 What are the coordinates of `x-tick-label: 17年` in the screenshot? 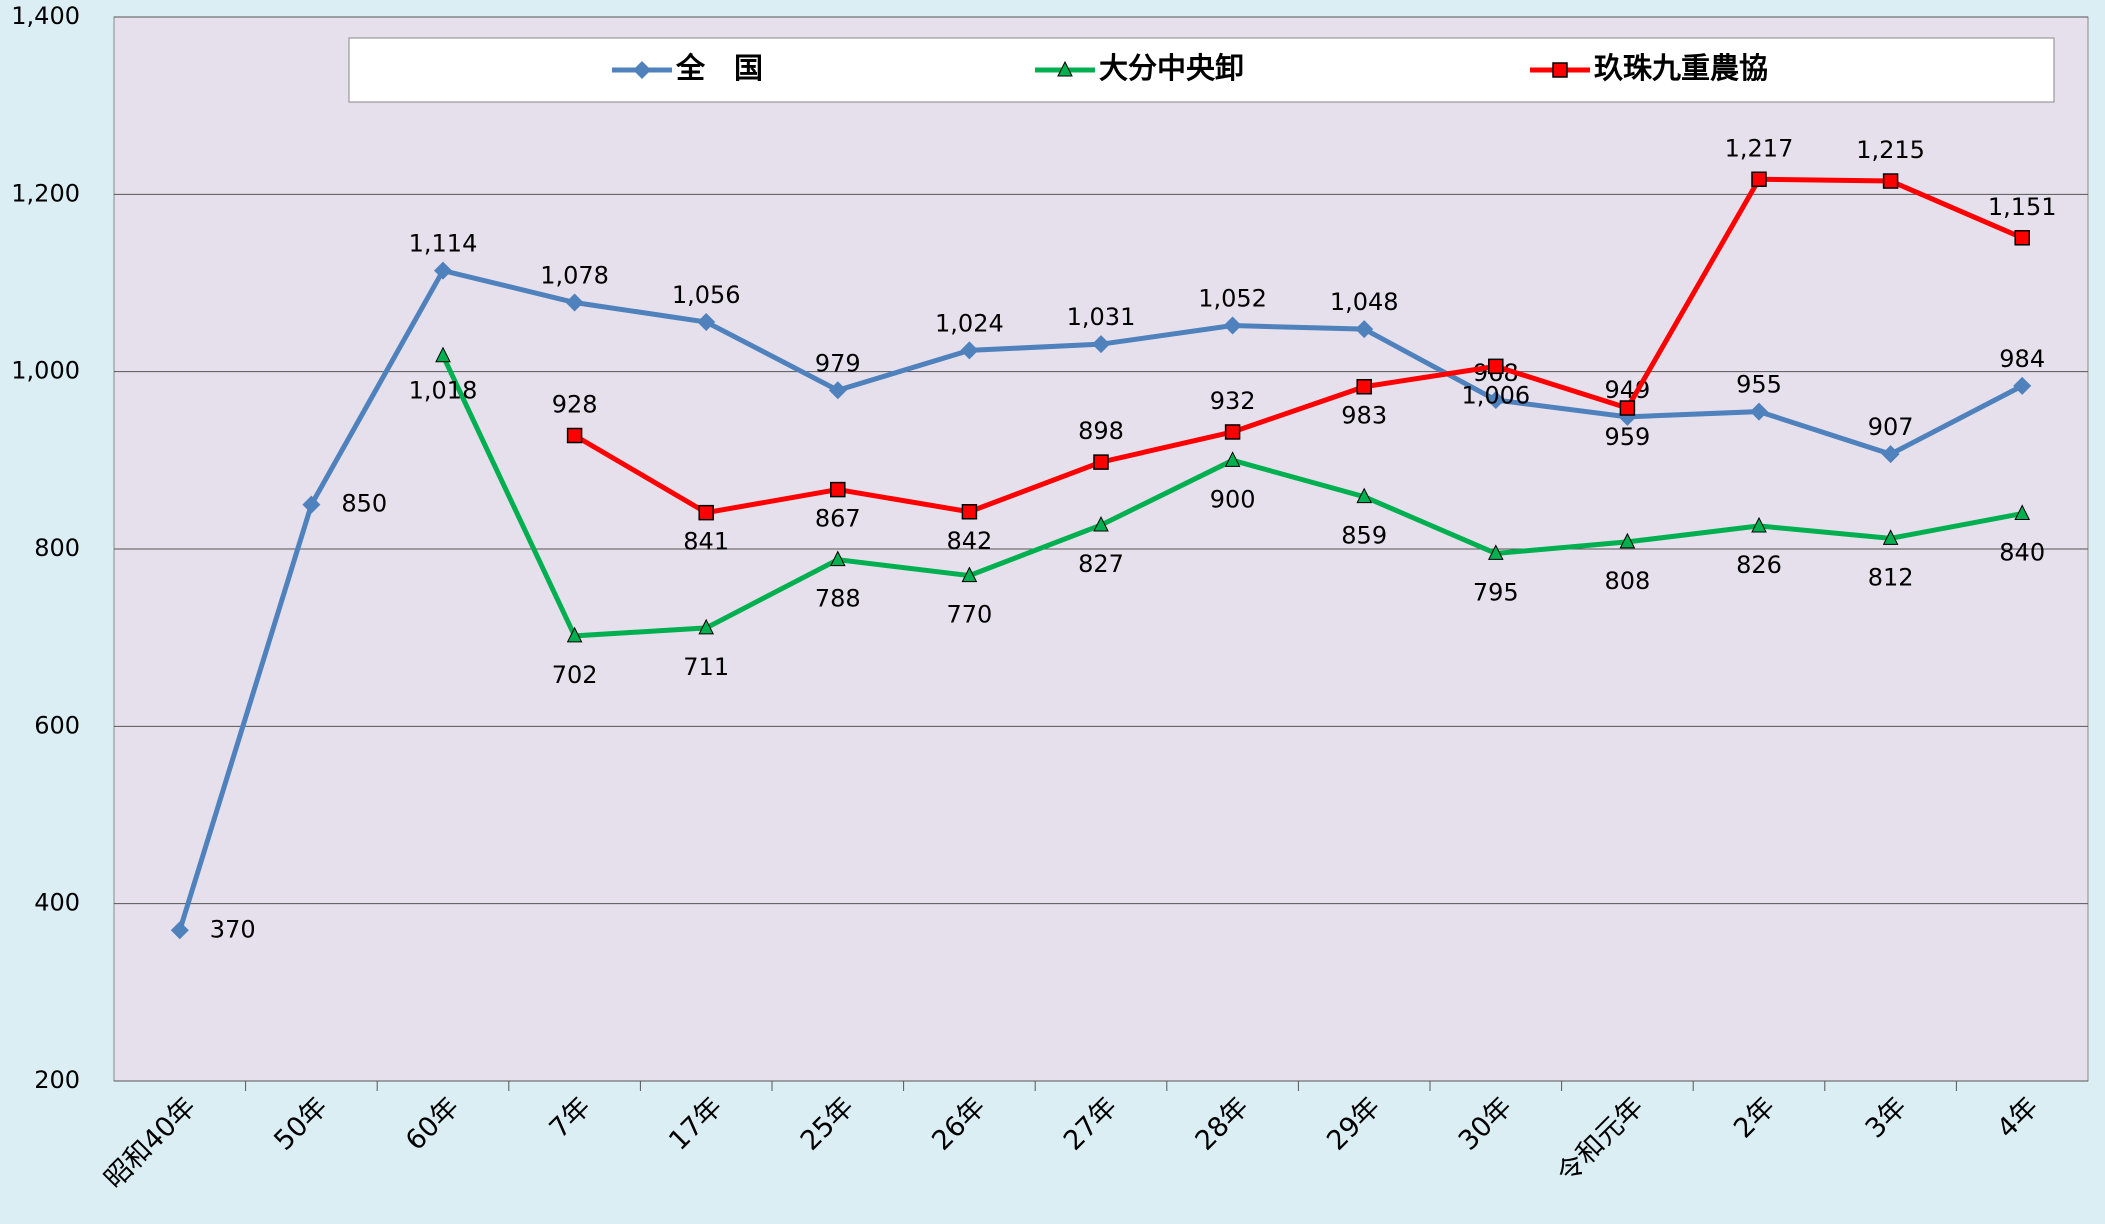 It's located at (695, 1123).